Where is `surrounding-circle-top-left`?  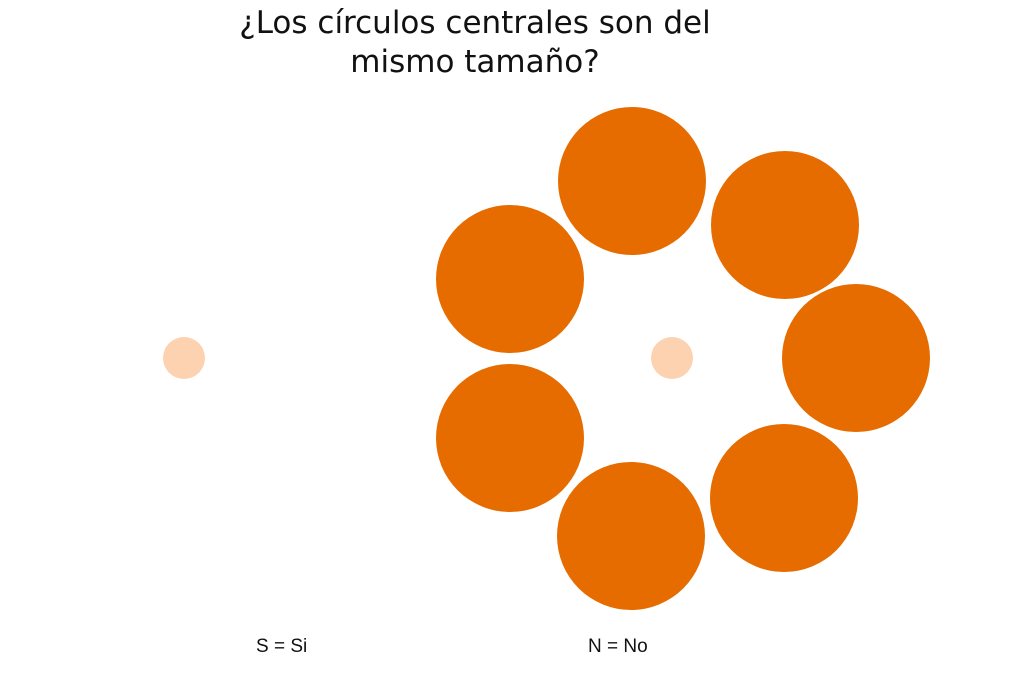
surrounding-circle-top-left is located at coordinates (510, 279).